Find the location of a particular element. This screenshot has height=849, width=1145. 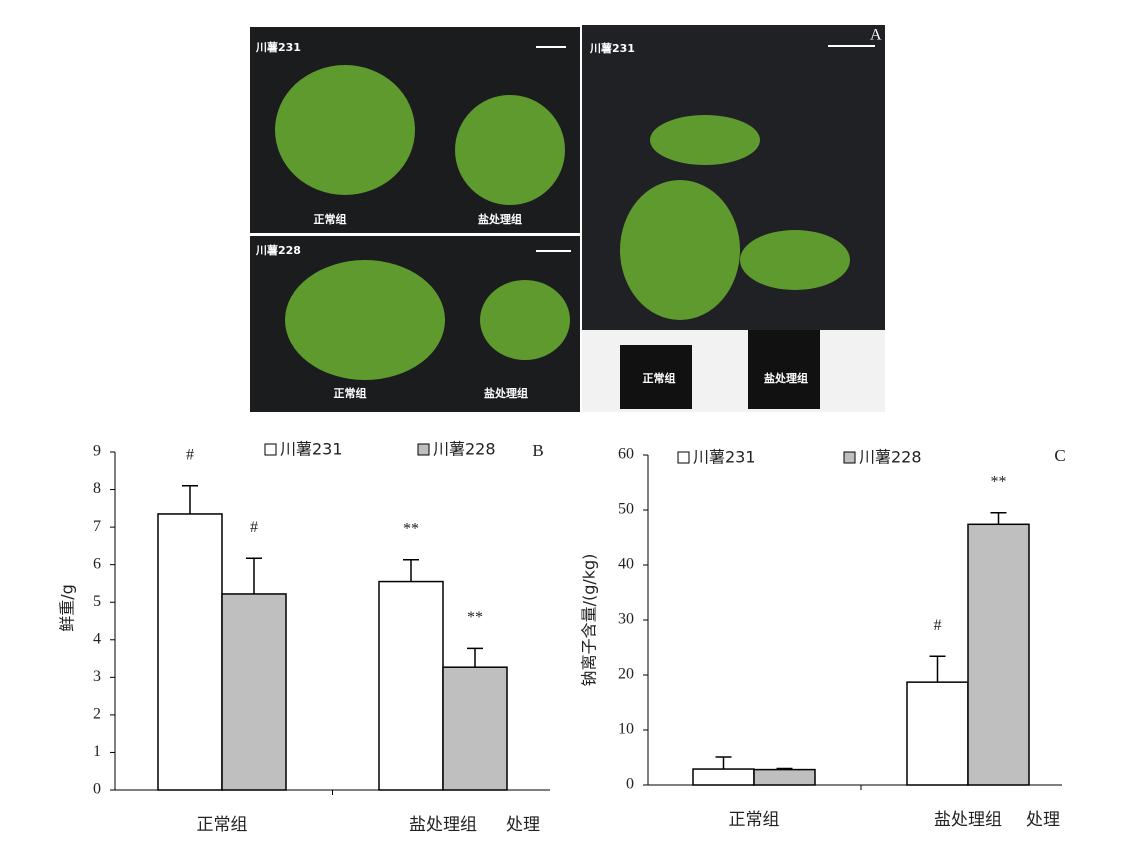

y-tick-label: 5 is located at coordinates (97, 601).